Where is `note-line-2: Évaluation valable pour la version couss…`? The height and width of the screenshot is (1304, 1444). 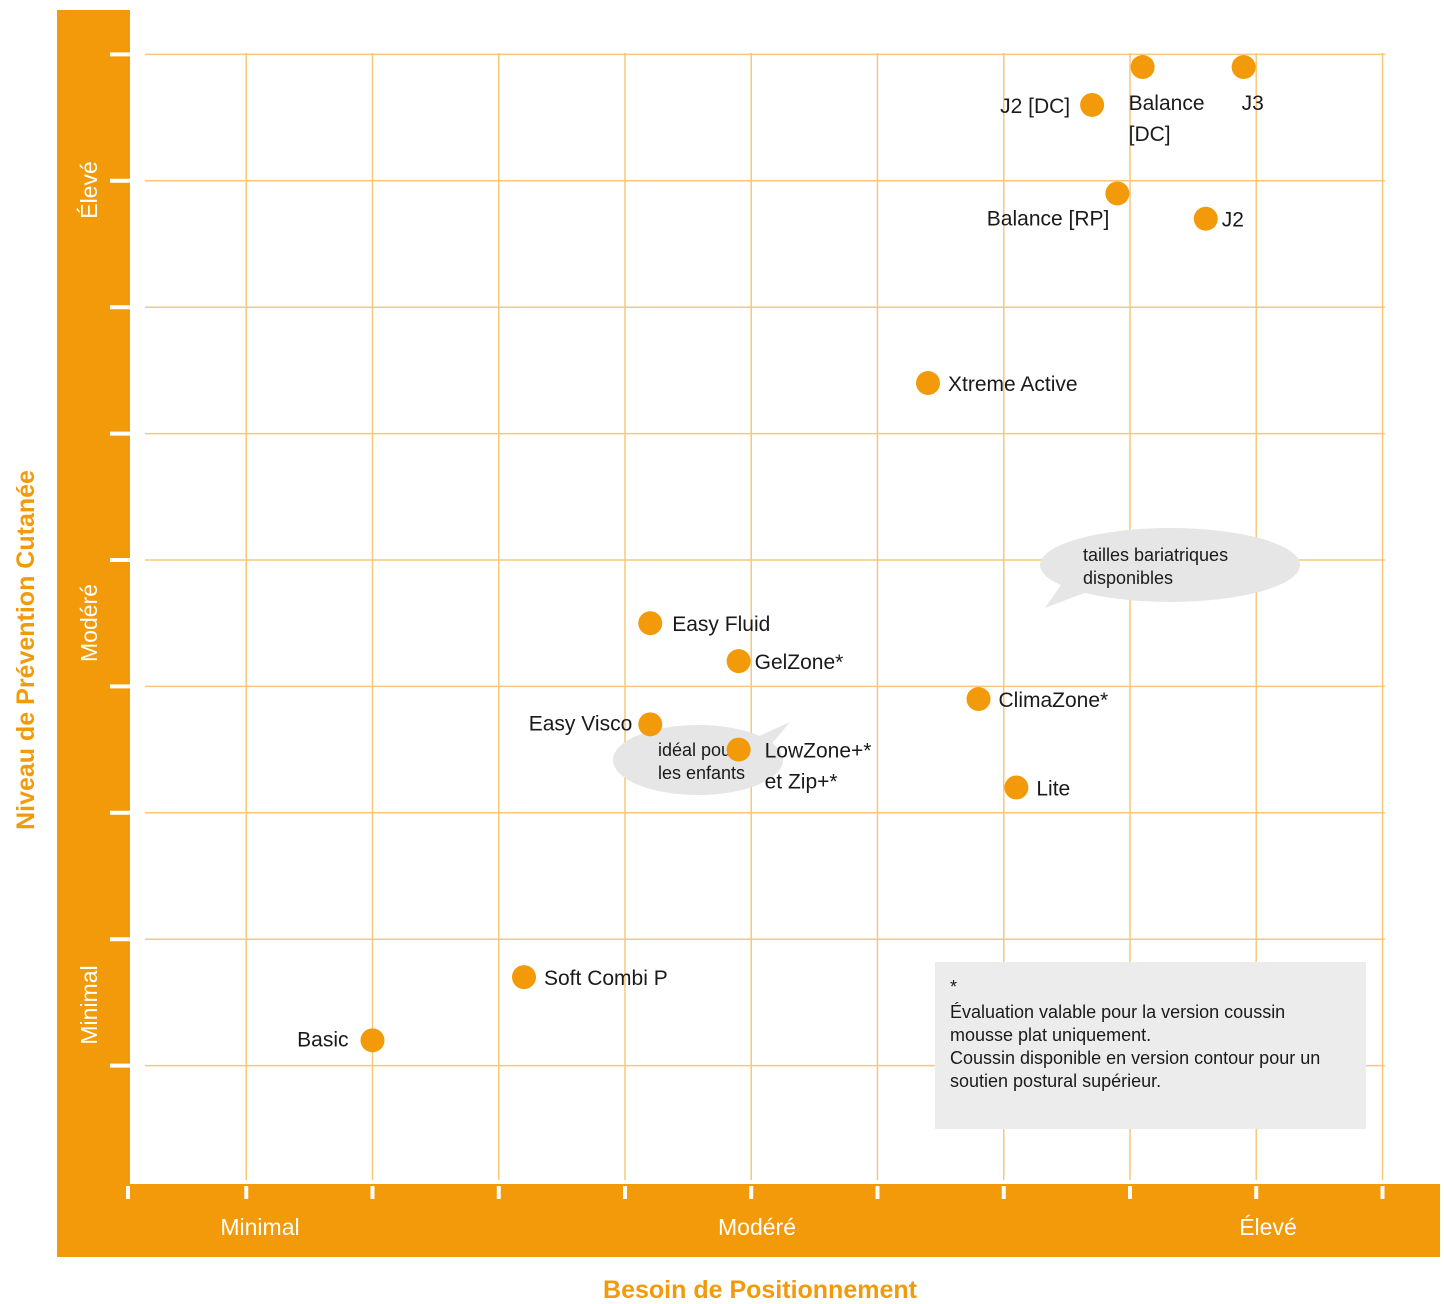 note-line-2: Évaluation valable pour la version couss… is located at coordinates (1117, 1012).